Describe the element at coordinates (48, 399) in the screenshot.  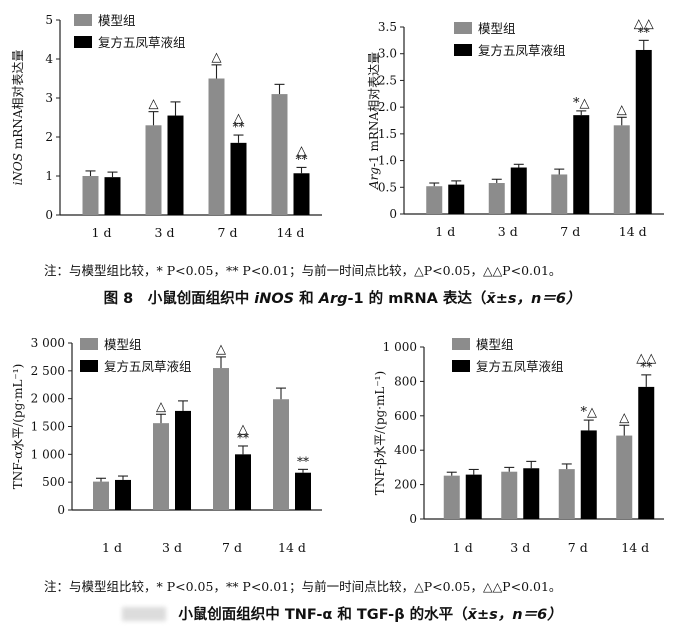
I see `y-tick-label: 2 000` at that location.